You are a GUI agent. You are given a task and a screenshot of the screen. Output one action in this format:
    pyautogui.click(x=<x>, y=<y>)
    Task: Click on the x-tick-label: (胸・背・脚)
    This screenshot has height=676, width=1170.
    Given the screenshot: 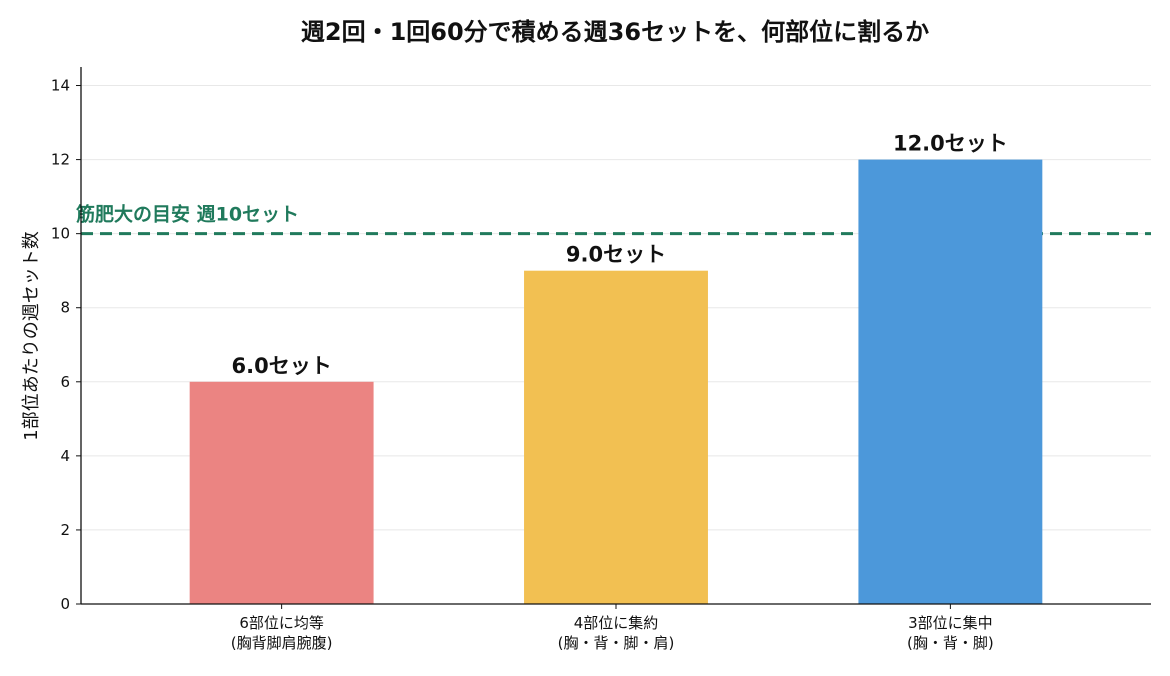 What is the action you would take?
    pyautogui.click(x=950, y=643)
    